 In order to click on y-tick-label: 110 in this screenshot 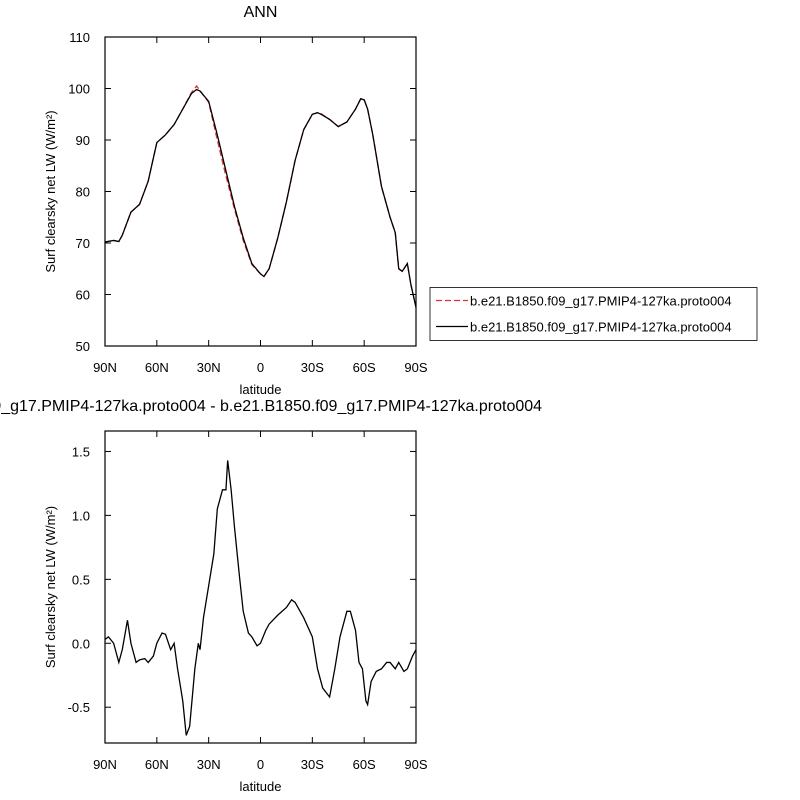, I will do `click(79, 37)`.